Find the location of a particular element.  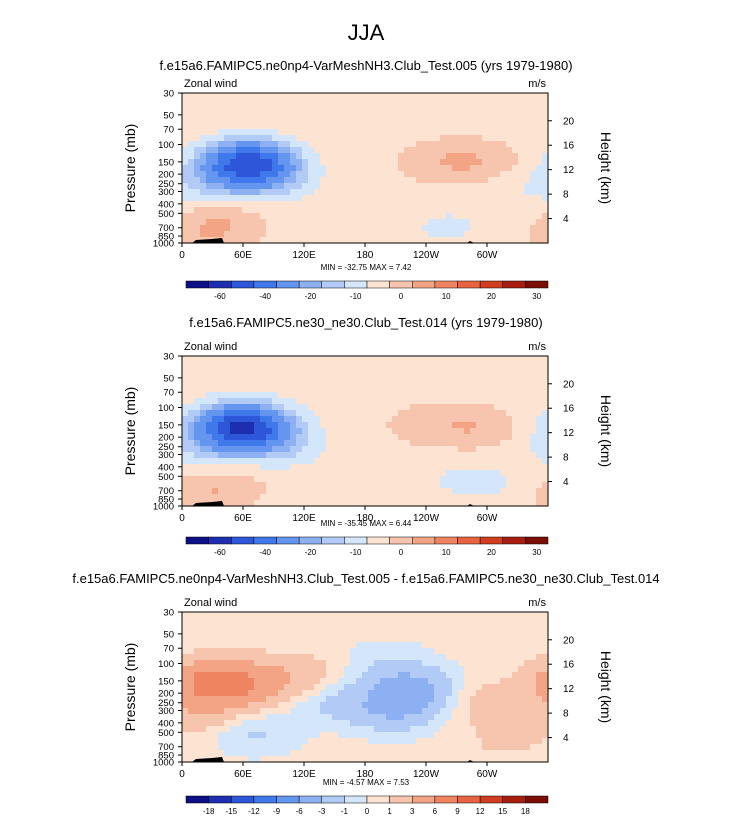

units-label: m/s is located at coordinates (537, 84).